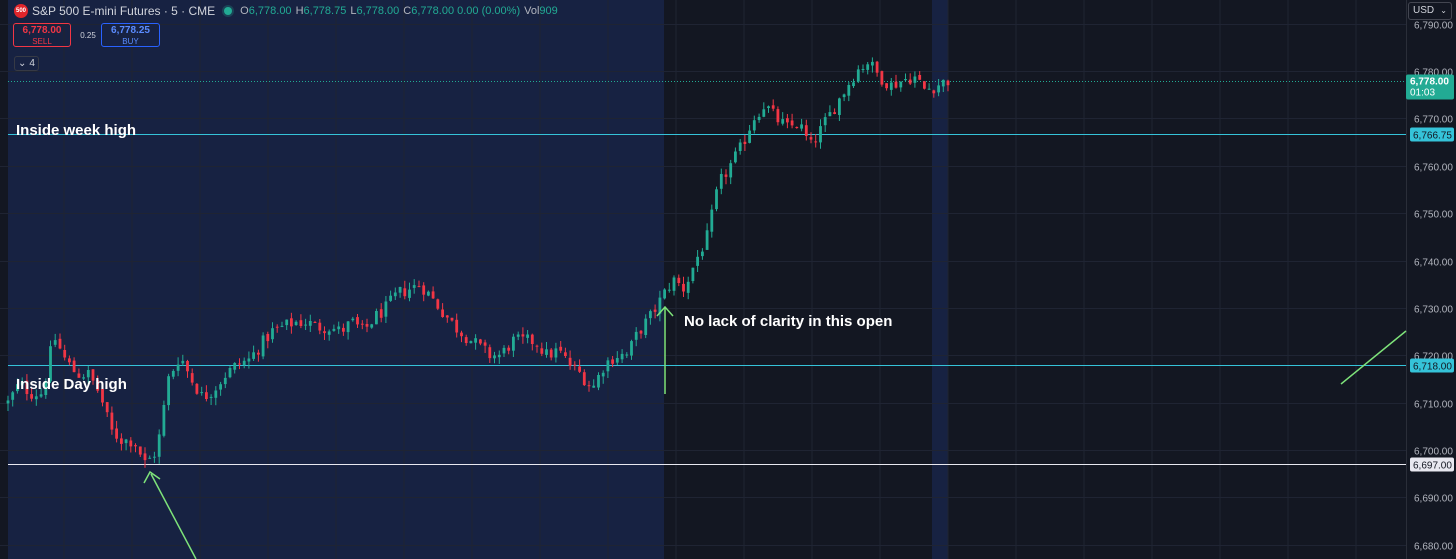  Describe the element at coordinates (173, 516) in the screenshot. I see `arrow-low-shaft` at that location.